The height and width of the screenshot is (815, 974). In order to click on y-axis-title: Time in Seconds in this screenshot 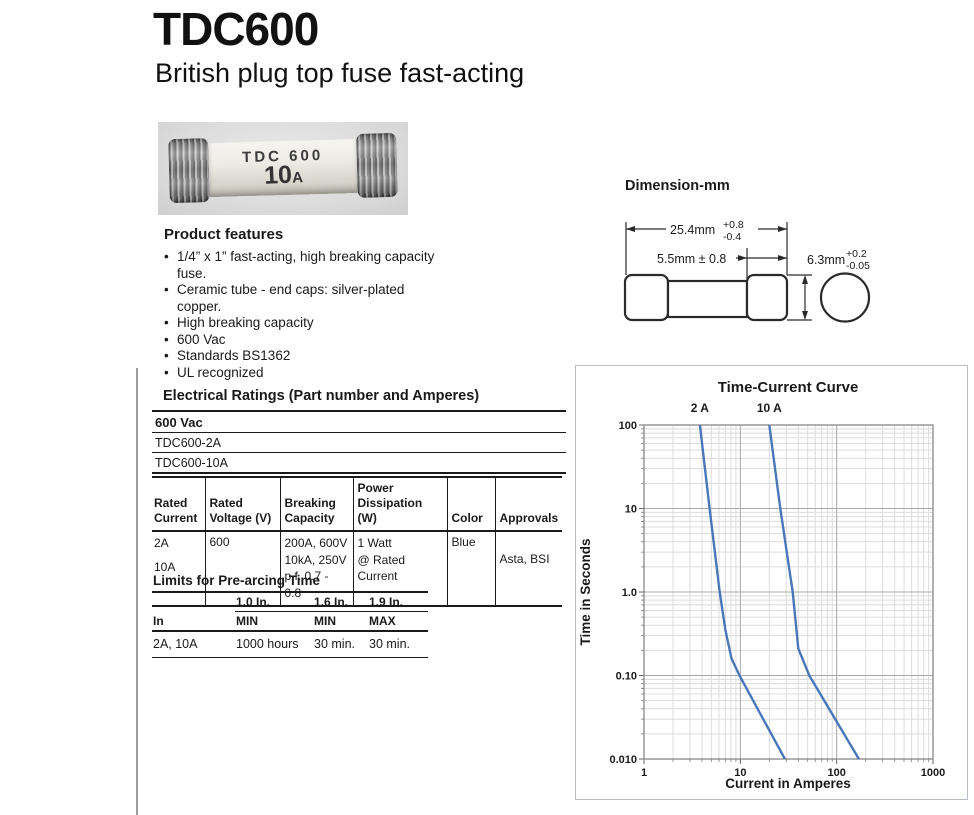, I will do `click(585, 591)`.